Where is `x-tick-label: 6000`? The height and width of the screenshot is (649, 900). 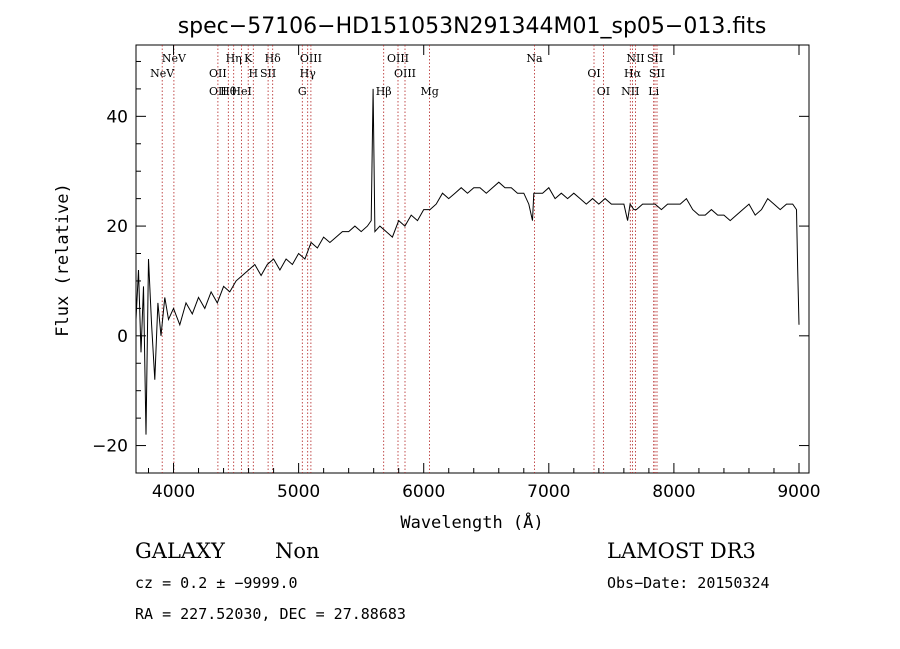 x-tick-label: 6000 is located at coordinates (423, 492).